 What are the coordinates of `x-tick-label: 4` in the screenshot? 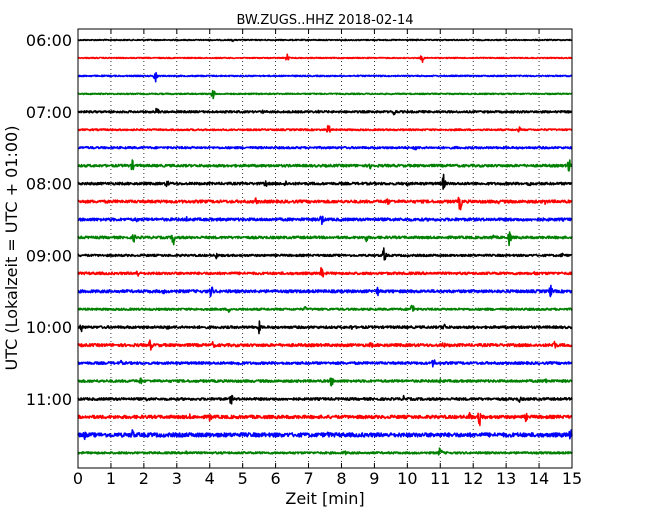 It's located at (210, 478).